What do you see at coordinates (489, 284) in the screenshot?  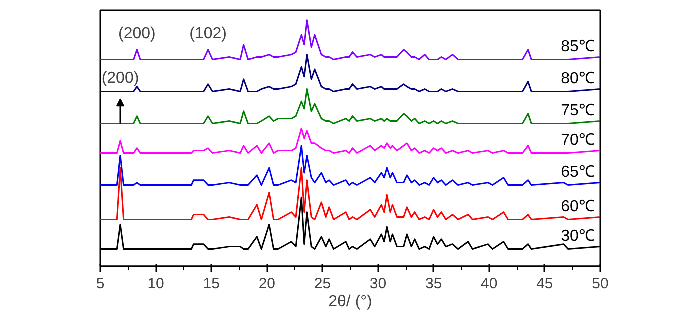 I see `x-tick-label: 40` at bounding box center [489, 284].